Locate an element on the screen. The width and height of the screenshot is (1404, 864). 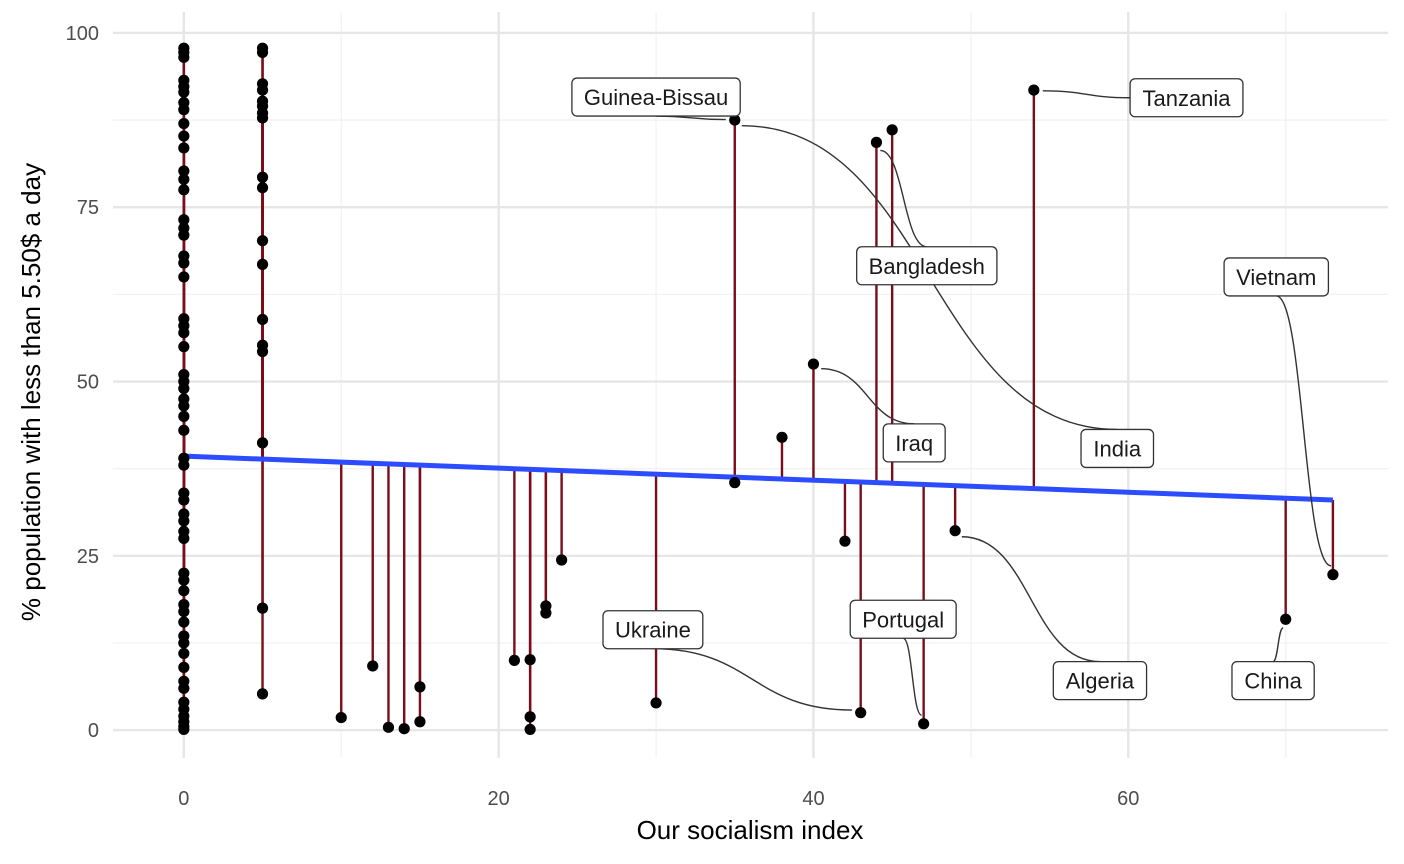
annotation-label: Vietnam is located at coordinates (1276, 277).